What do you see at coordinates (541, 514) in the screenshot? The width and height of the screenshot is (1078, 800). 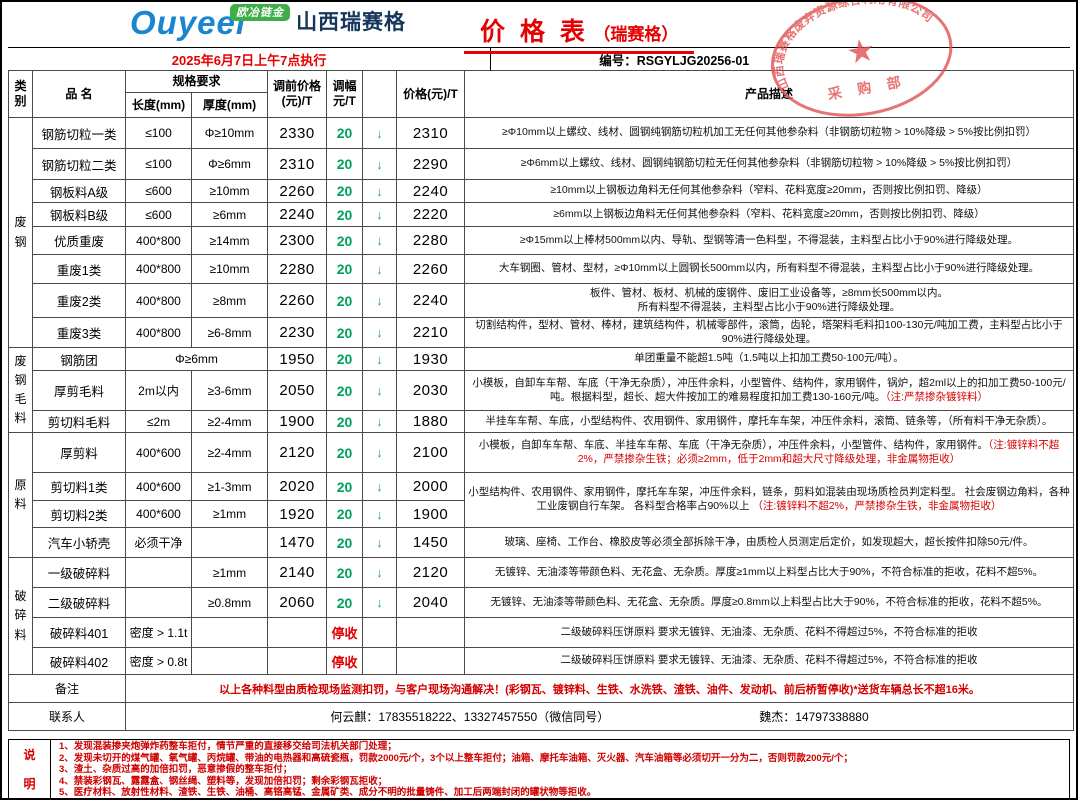 I see `table-row: 剪切料2类 400*600 ≥1mm 1920 20 ↓ 1900` at bounding box center [541, 514].